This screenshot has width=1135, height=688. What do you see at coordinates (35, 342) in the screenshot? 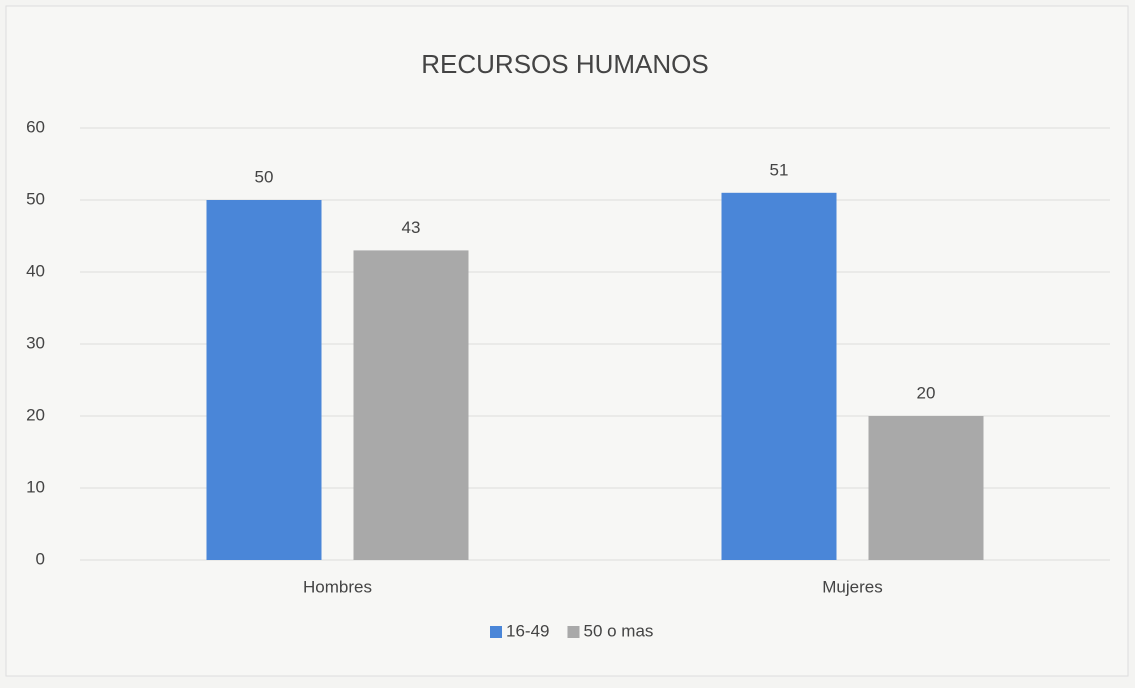
I see `y-tick-label: 30` at bounding box center [35, 342].